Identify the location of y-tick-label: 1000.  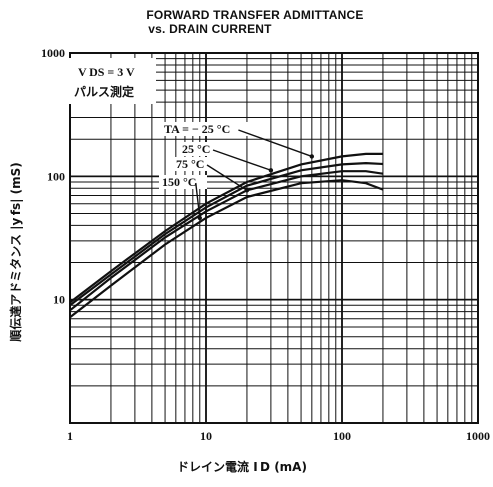
(53, 53).